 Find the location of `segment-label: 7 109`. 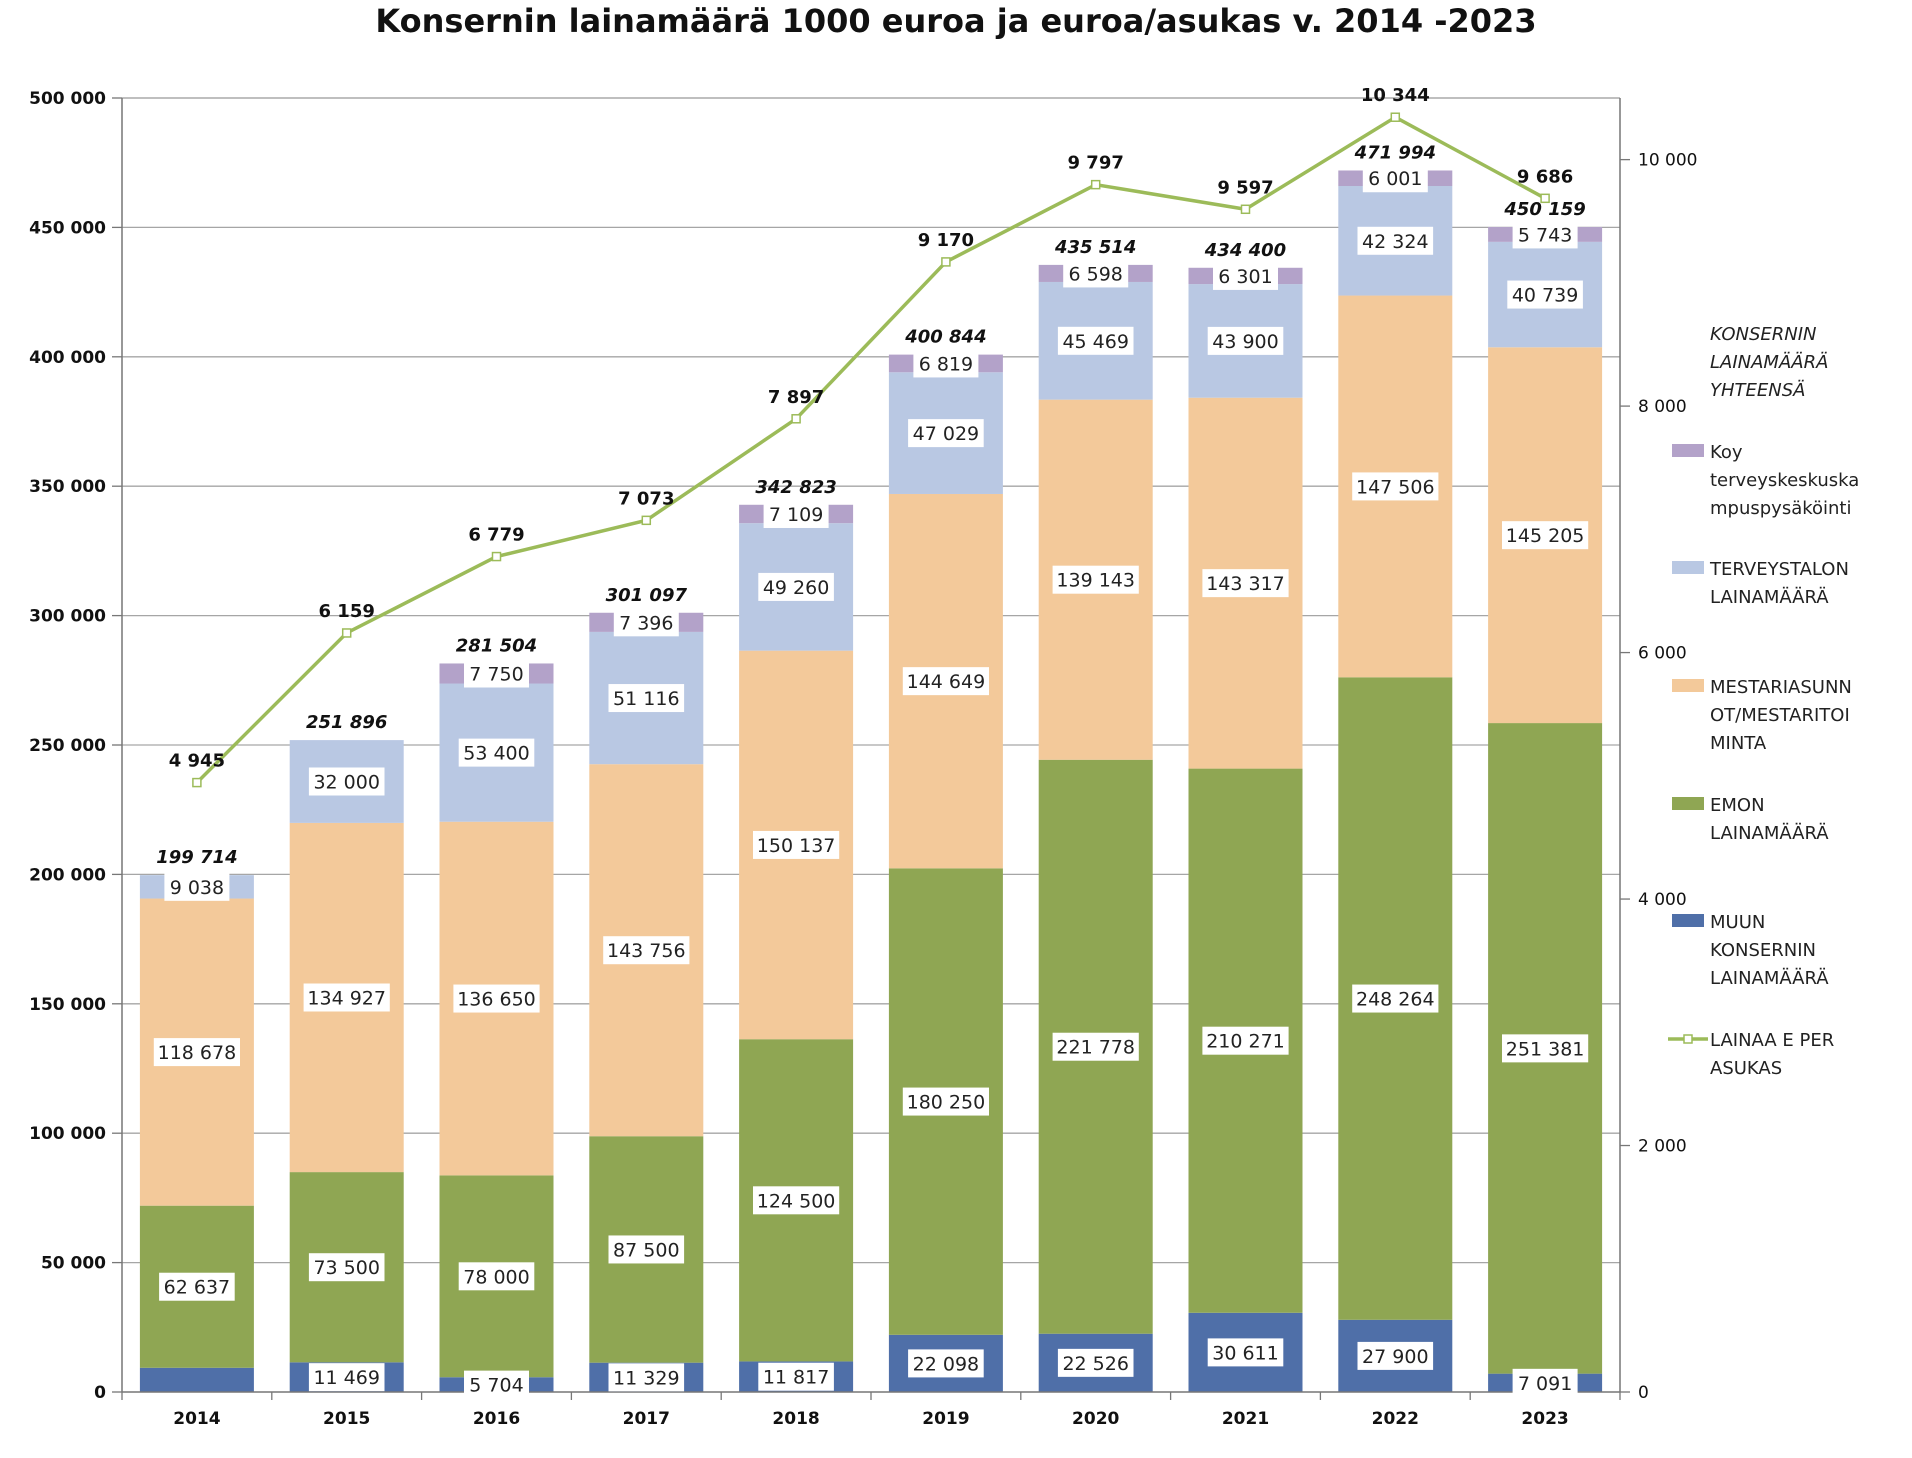

segment-label: 7 109 is located at coordinates (796, 513).